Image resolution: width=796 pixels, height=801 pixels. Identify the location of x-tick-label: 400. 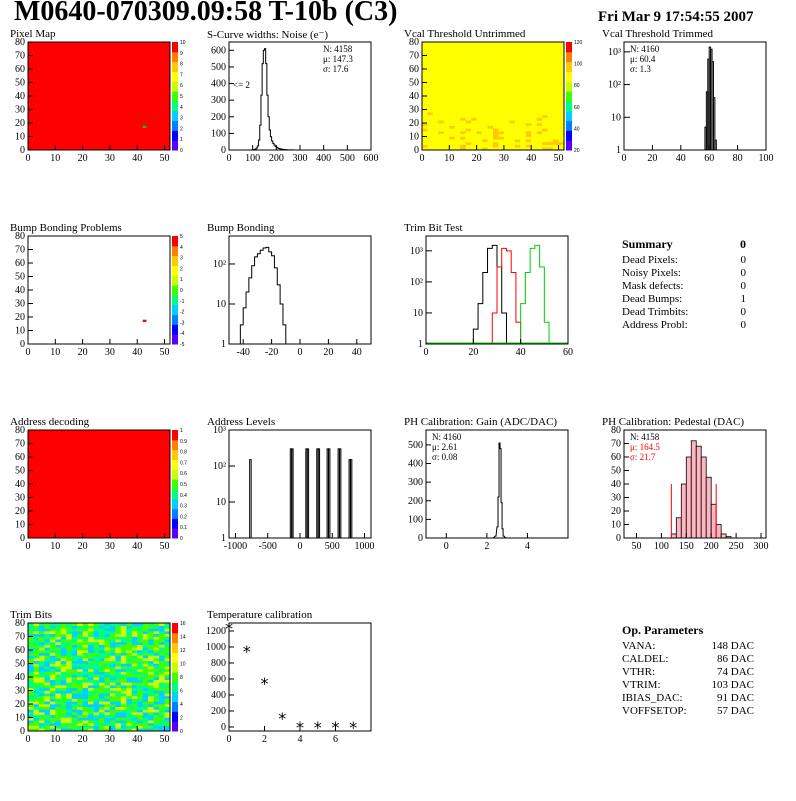
(323, 158).